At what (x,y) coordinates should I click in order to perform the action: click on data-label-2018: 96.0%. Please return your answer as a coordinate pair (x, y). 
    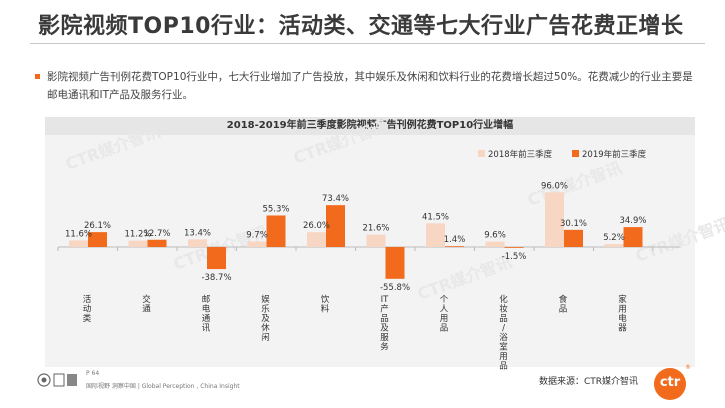
    Looking at the image, I should click on (554, 186).